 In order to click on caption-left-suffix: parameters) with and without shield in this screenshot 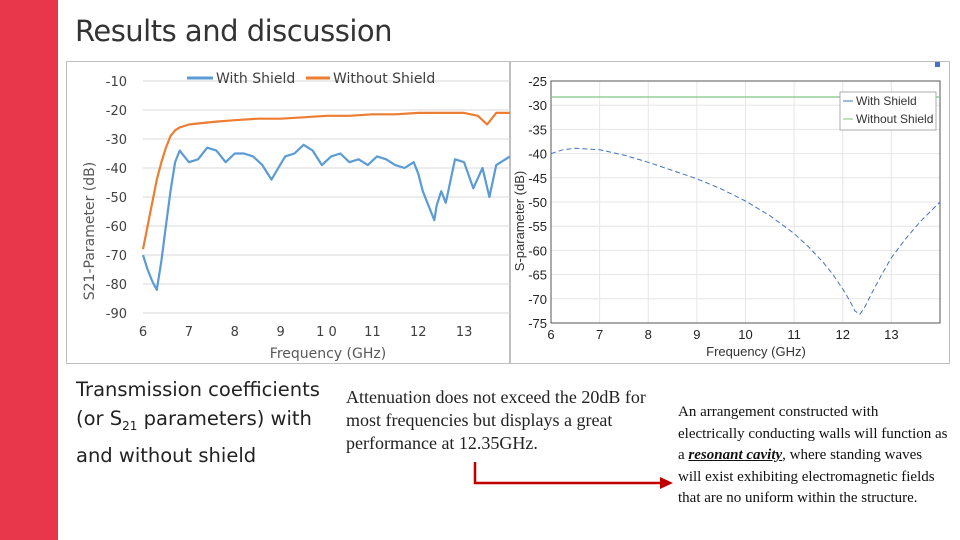, I will do `click(194, 437)`.